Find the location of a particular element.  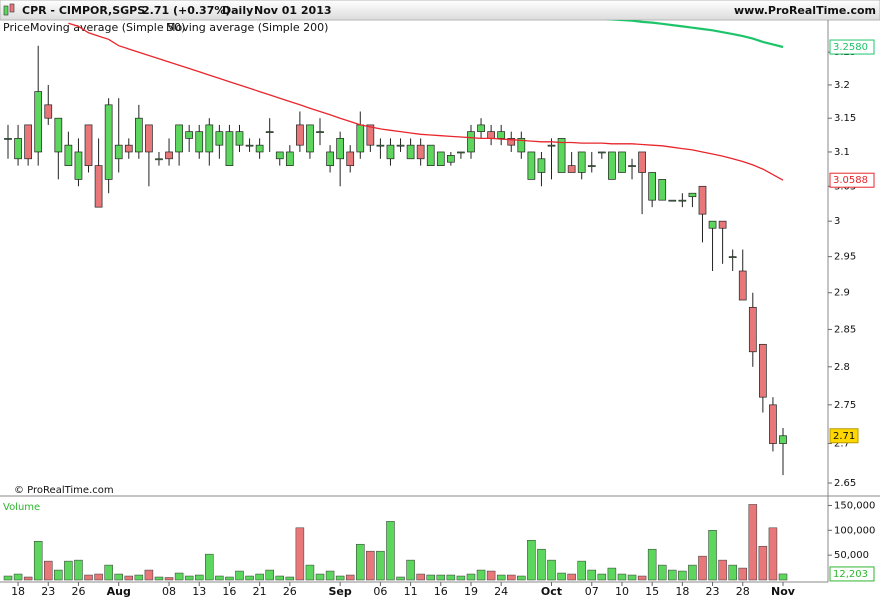

y-tick-label: 3.2 is located at coordinates (842, 85).